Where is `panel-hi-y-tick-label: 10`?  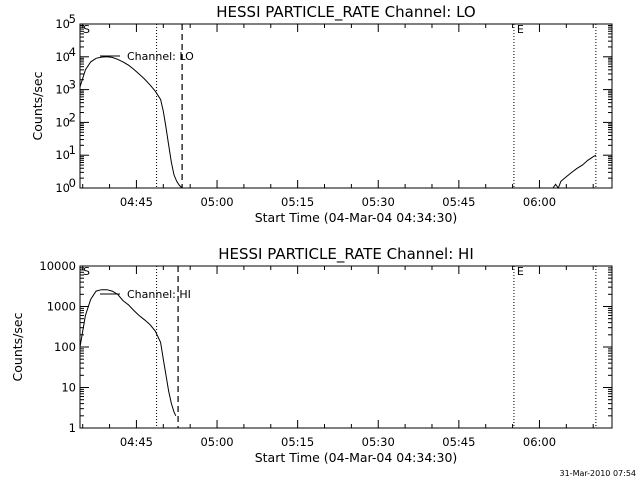
panel-hi-y-tick-label: 10 is located at coordinates (68, 388).